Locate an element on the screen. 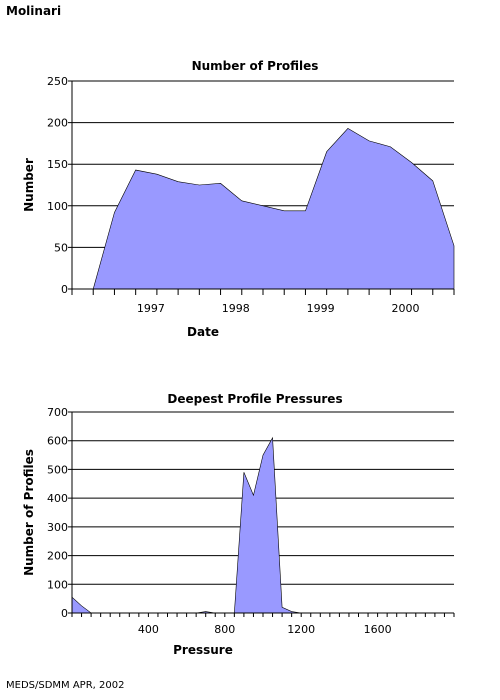 The image size is (500, 700). y-tick-label: 50 is located at coordinates (61, 247).